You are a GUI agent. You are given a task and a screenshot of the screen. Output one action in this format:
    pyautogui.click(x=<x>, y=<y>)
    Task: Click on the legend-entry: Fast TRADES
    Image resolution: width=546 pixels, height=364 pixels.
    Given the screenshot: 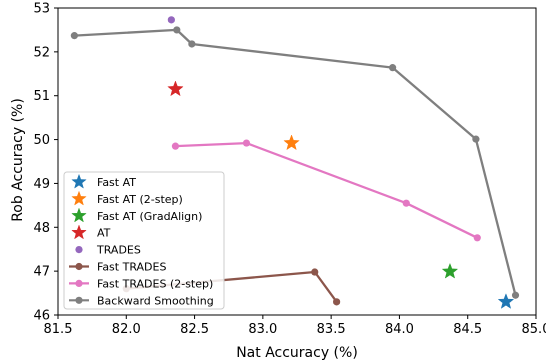 What is the action you would take?
    pyautogui.click(x=117, y=267)
    